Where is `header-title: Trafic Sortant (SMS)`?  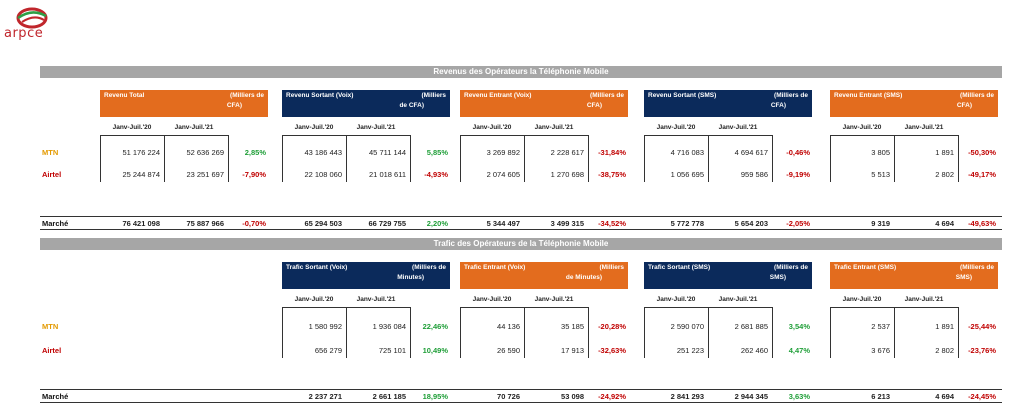 header-title: Trafic Sortant (SMS) is located at coordinates (679, 267).